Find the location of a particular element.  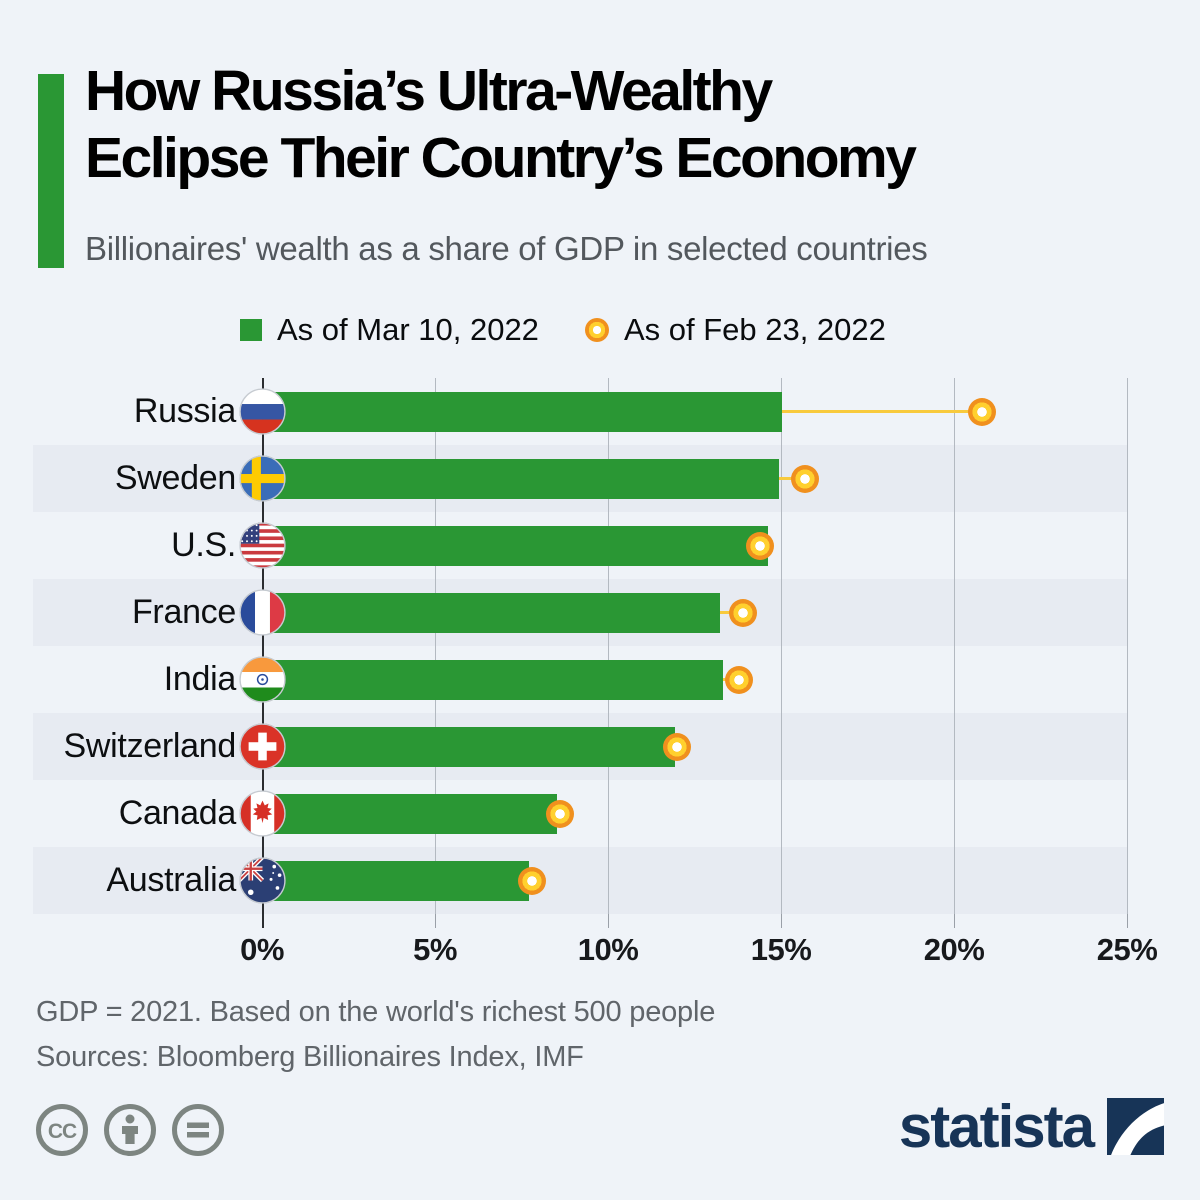

axis-tick-label: 0% is located at coordinates (262, 949).